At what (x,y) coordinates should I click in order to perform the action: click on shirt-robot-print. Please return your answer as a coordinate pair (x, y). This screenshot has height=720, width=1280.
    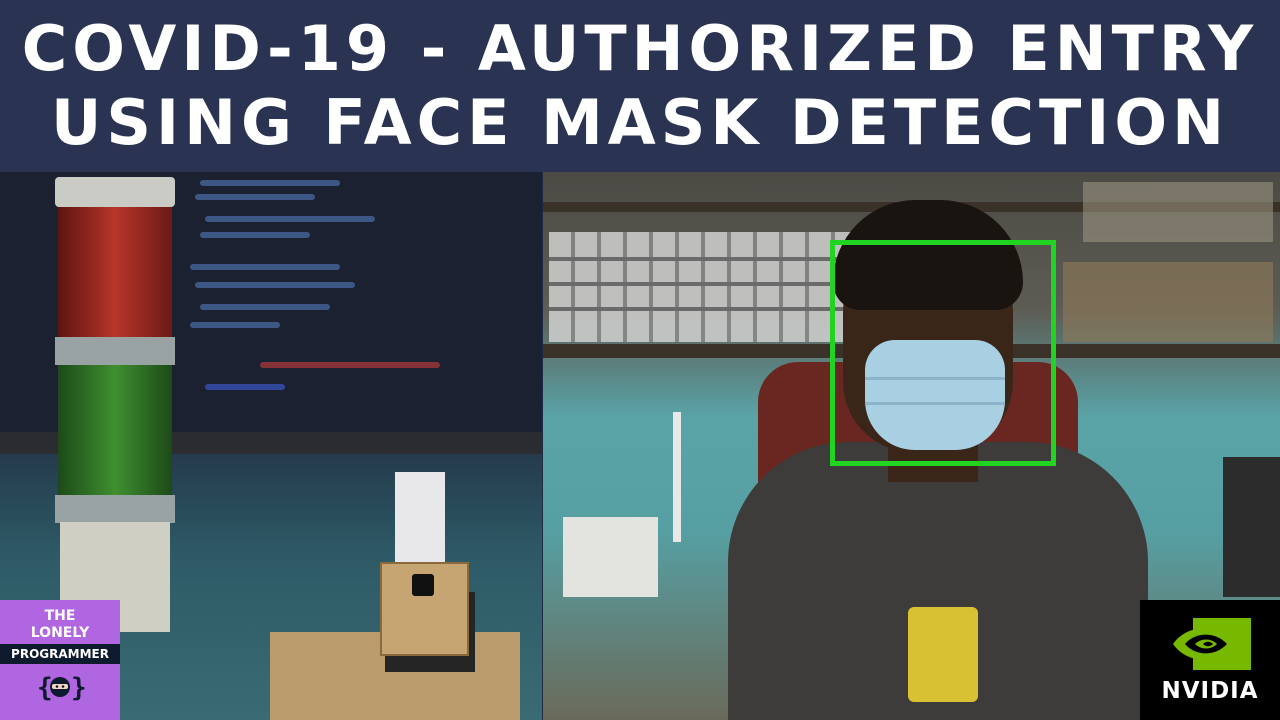
    Looking at the image, I should click on (943, 654).